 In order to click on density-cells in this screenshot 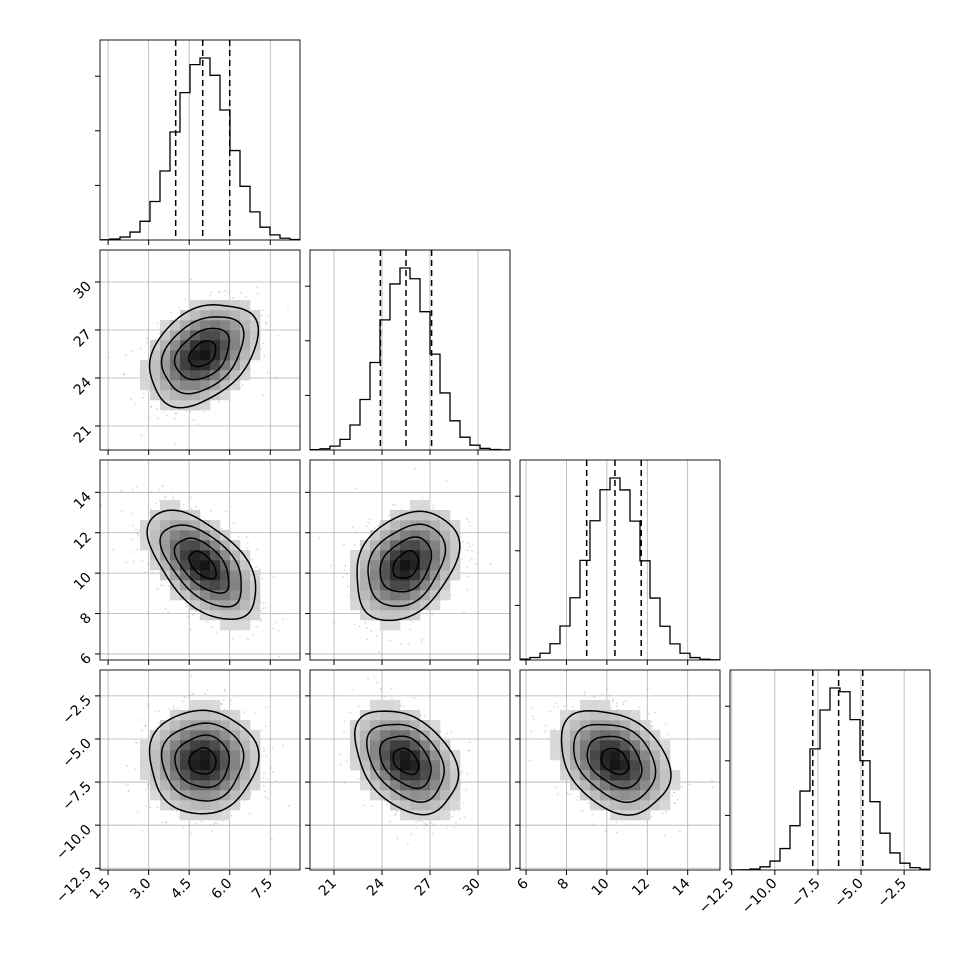, I will do `click(200, 760)`.